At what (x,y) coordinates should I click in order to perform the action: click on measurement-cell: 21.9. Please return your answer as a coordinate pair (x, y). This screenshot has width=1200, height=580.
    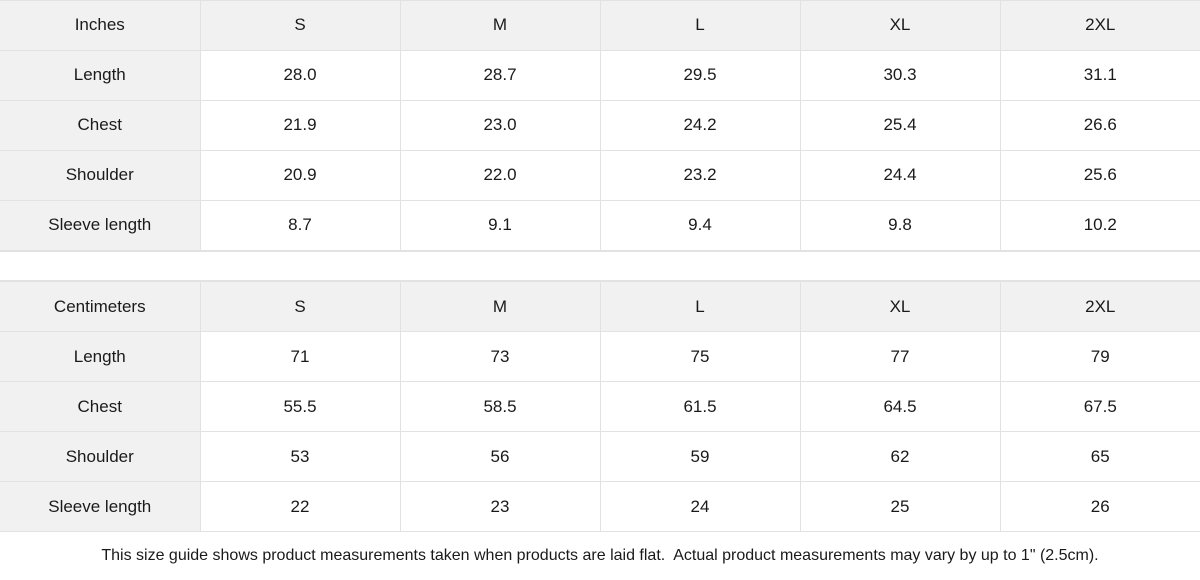
    Looking at the image, I should click on (300, 125).